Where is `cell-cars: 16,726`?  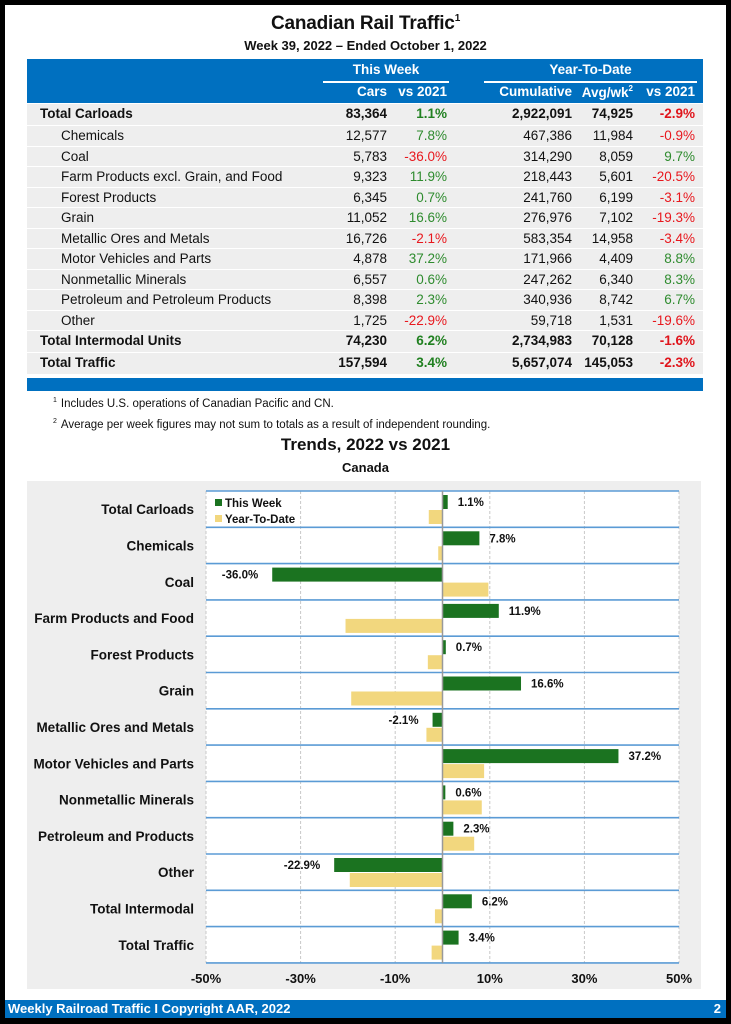 cell-cars: 16,726 is located at coordinates (366, 238).